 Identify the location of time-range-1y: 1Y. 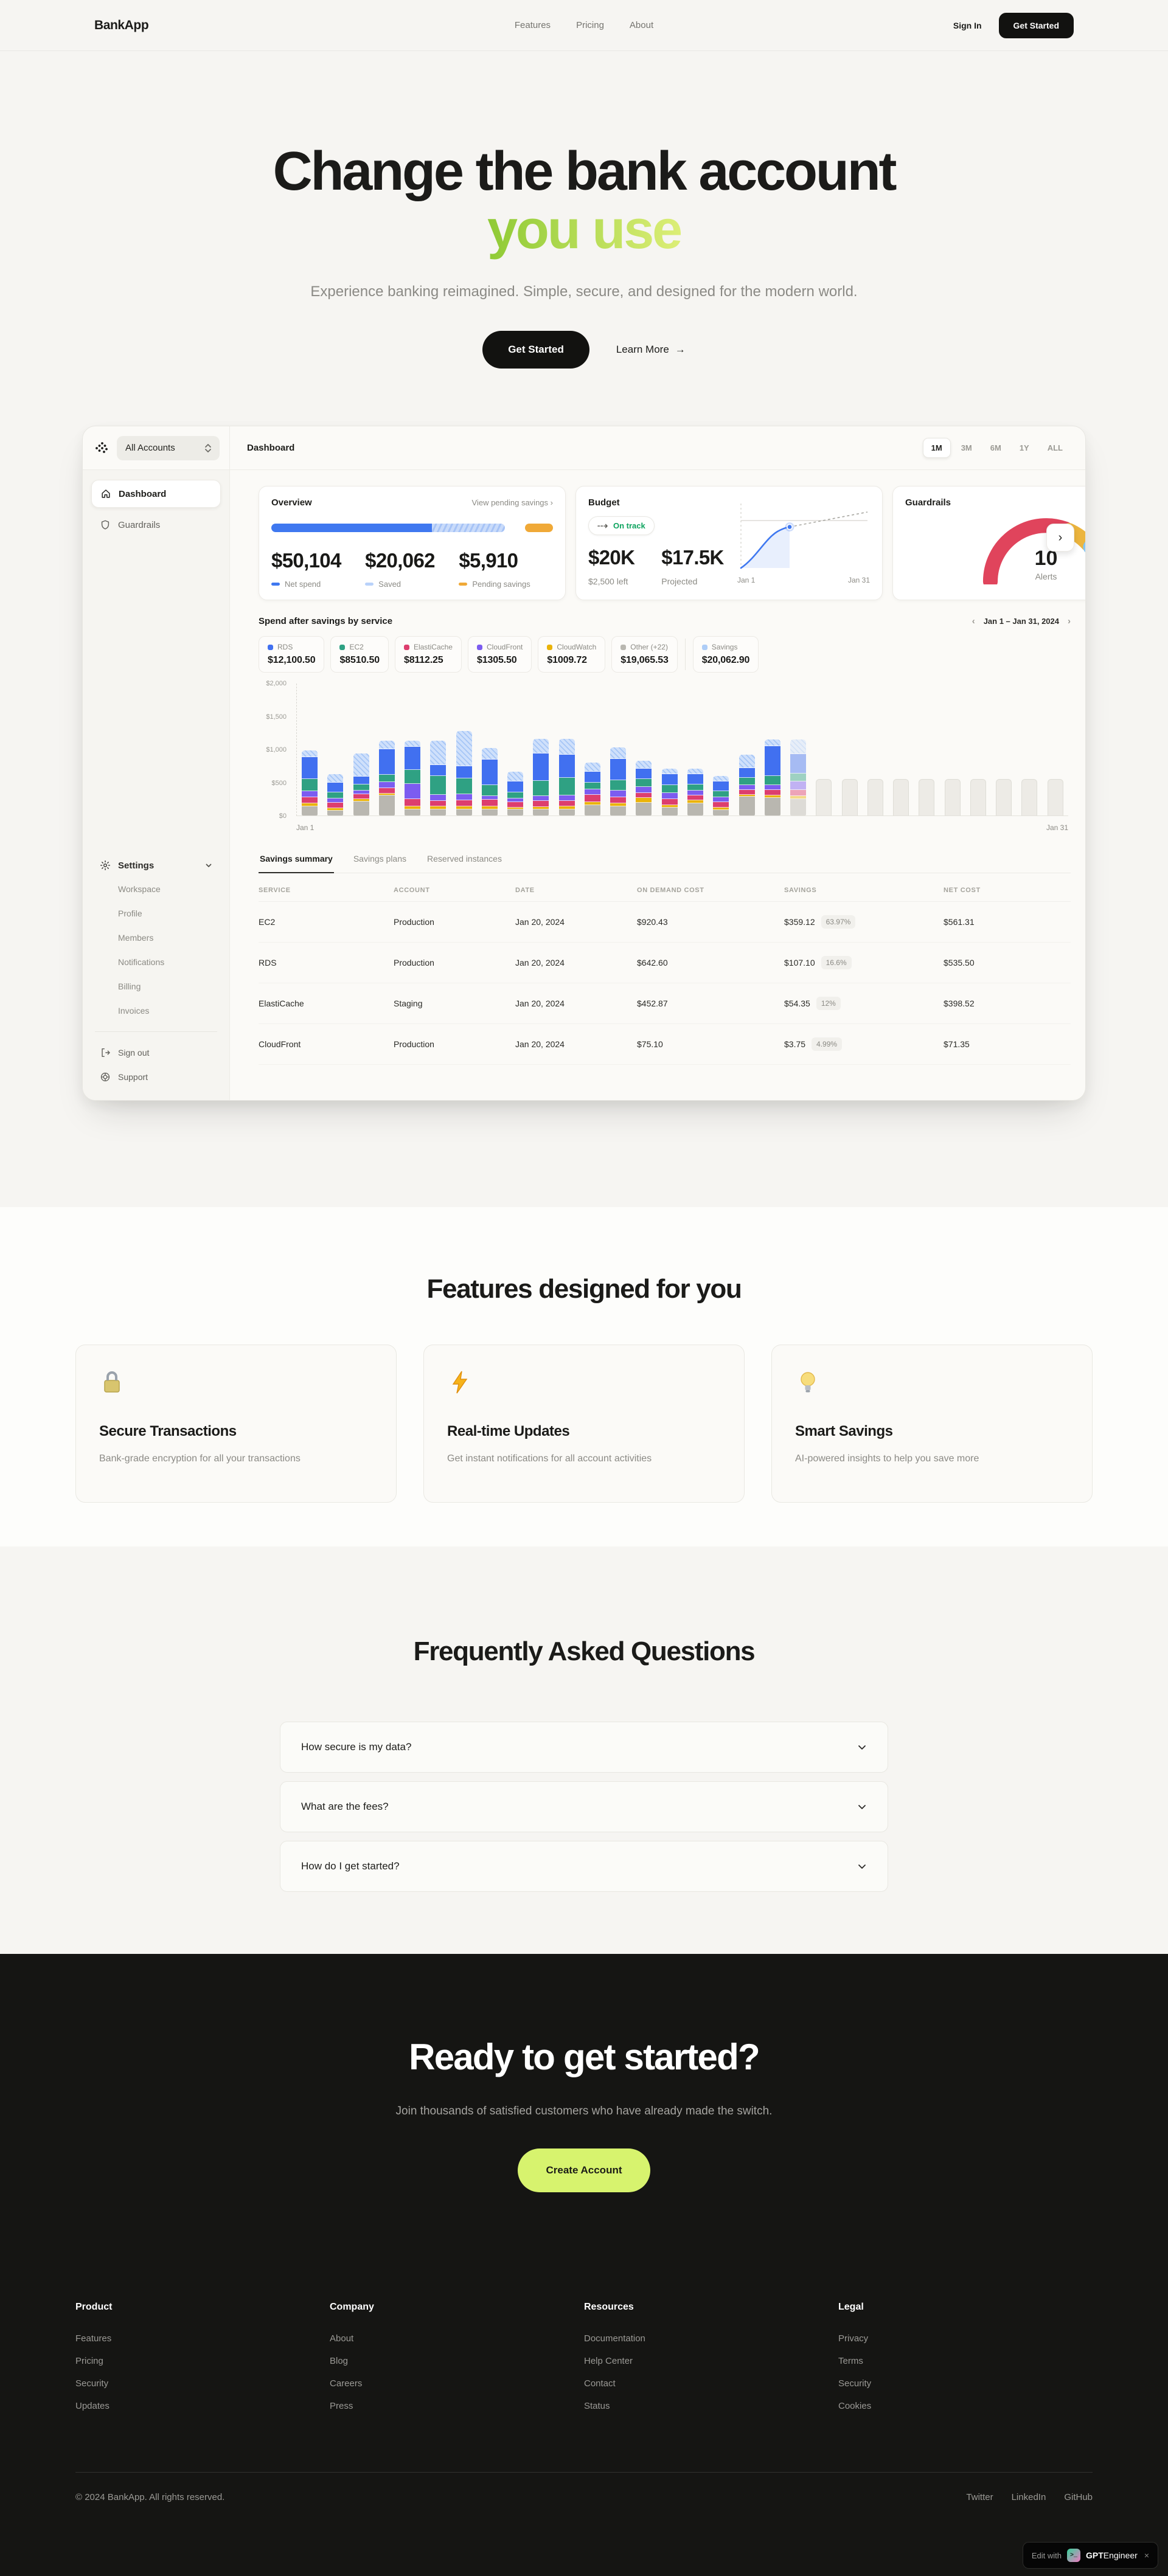
(1024, 447).